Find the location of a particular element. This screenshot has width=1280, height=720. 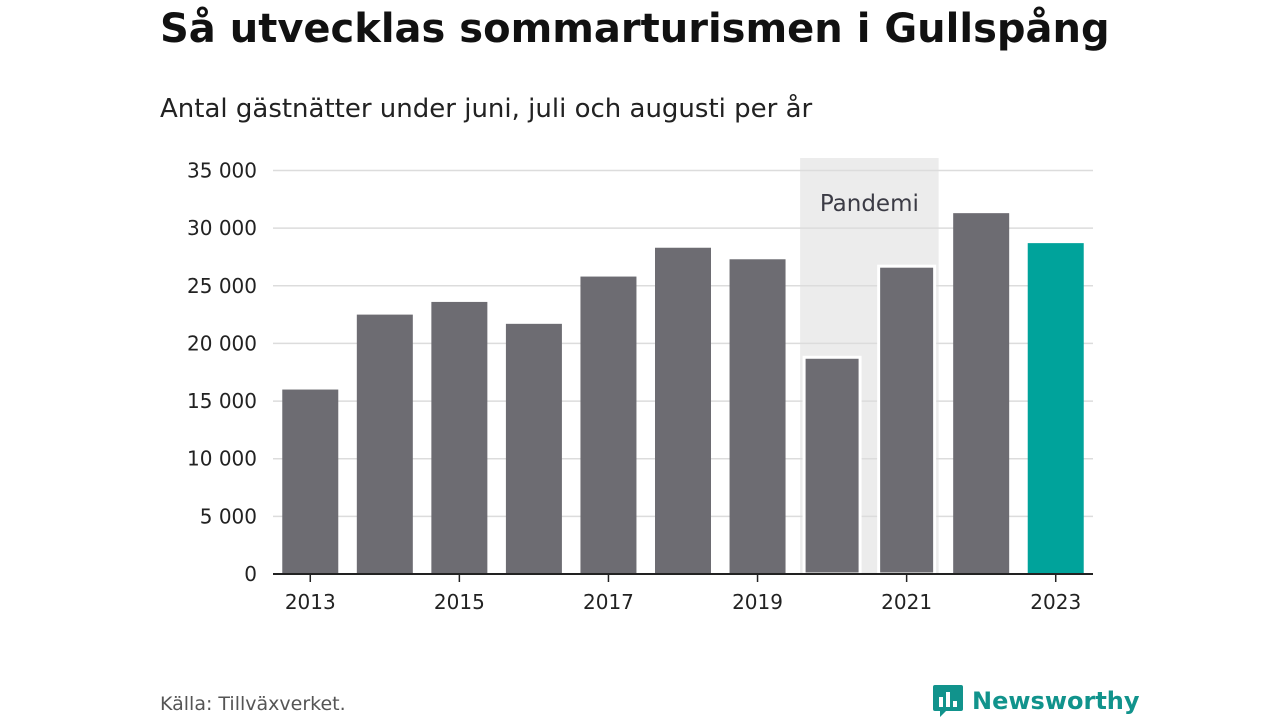

x-tick-label: 2017 is located at coordinates (608, 602).